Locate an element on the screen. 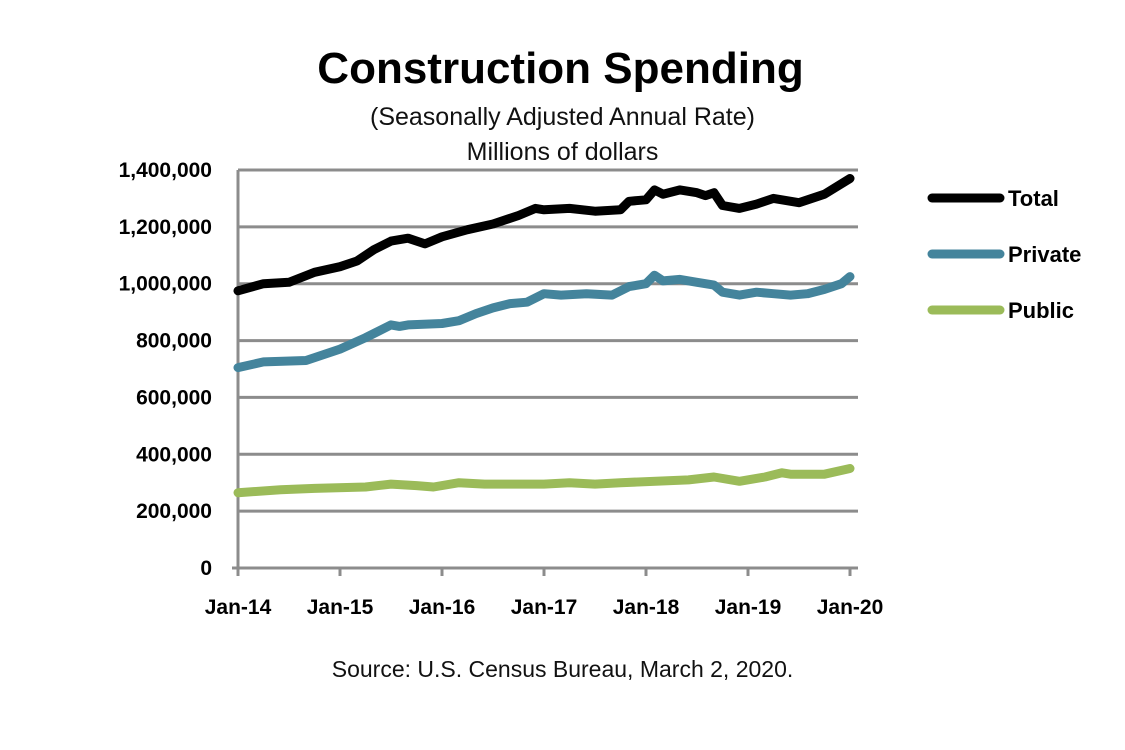 This screenshot has width=1125, height=750. y-tick-label: 1,000,000 is located at coordinates (165, 284).